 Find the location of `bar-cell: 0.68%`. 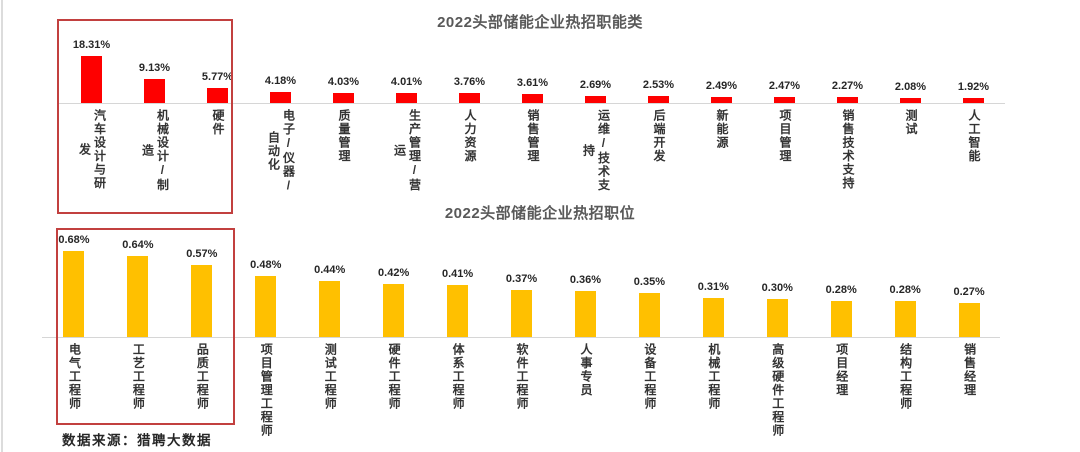

bar-cell: 0.68% is located at coordinates (74, 285).